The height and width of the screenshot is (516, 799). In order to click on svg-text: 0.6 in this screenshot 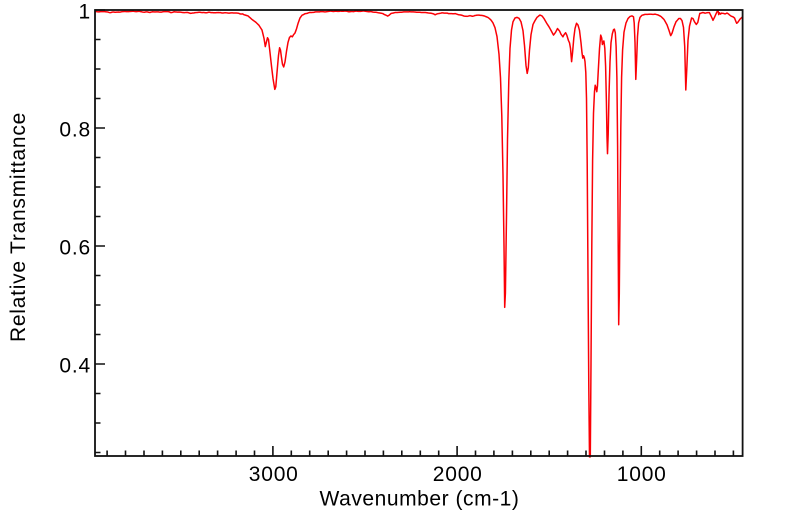, I will do `click(75, 247)`.